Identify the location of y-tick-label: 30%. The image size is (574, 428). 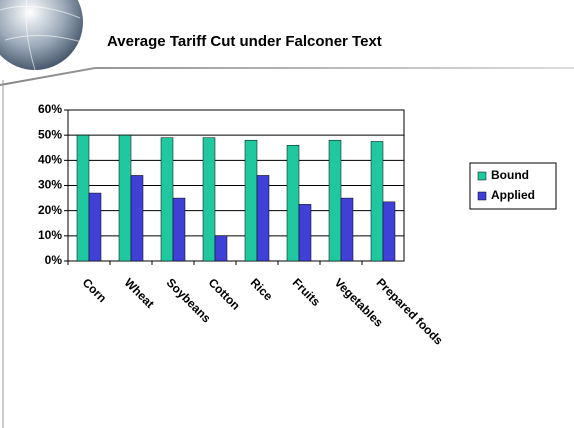
(50, 185).